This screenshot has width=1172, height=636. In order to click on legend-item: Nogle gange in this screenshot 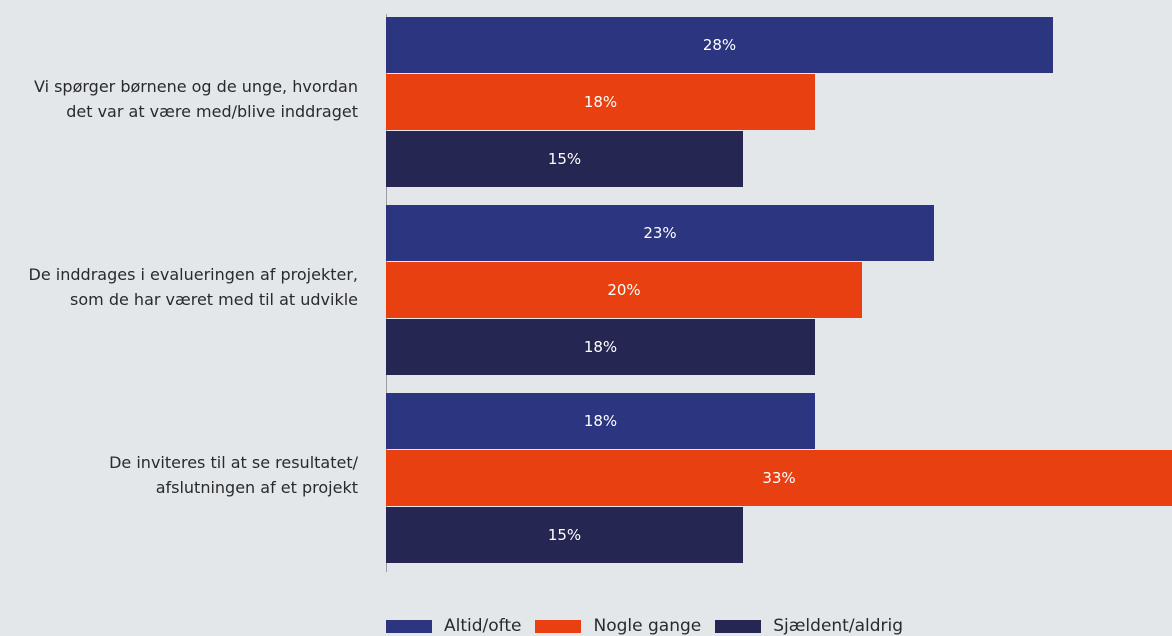, I will do `click(618, 626)`.